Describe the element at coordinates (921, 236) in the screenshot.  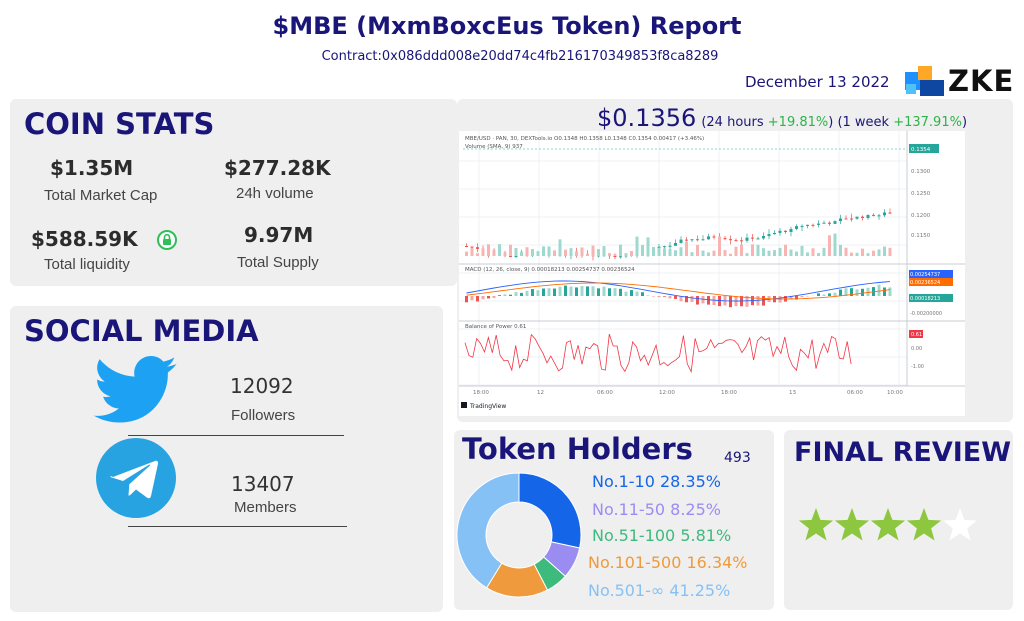
I see `price-axis-label: 0.1150` at that location.